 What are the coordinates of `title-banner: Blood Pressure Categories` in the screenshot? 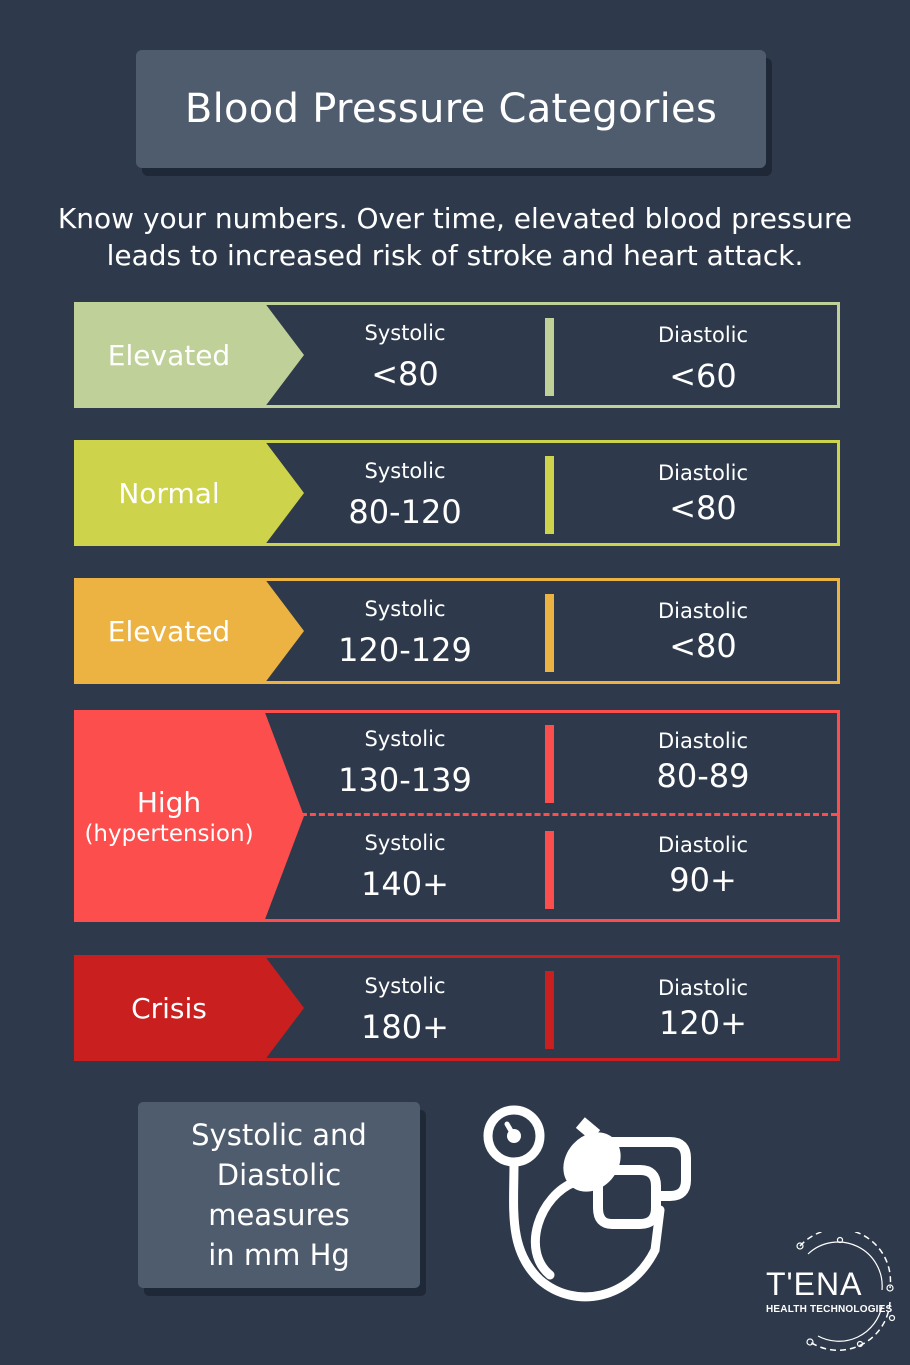 It's located at (451, 109).